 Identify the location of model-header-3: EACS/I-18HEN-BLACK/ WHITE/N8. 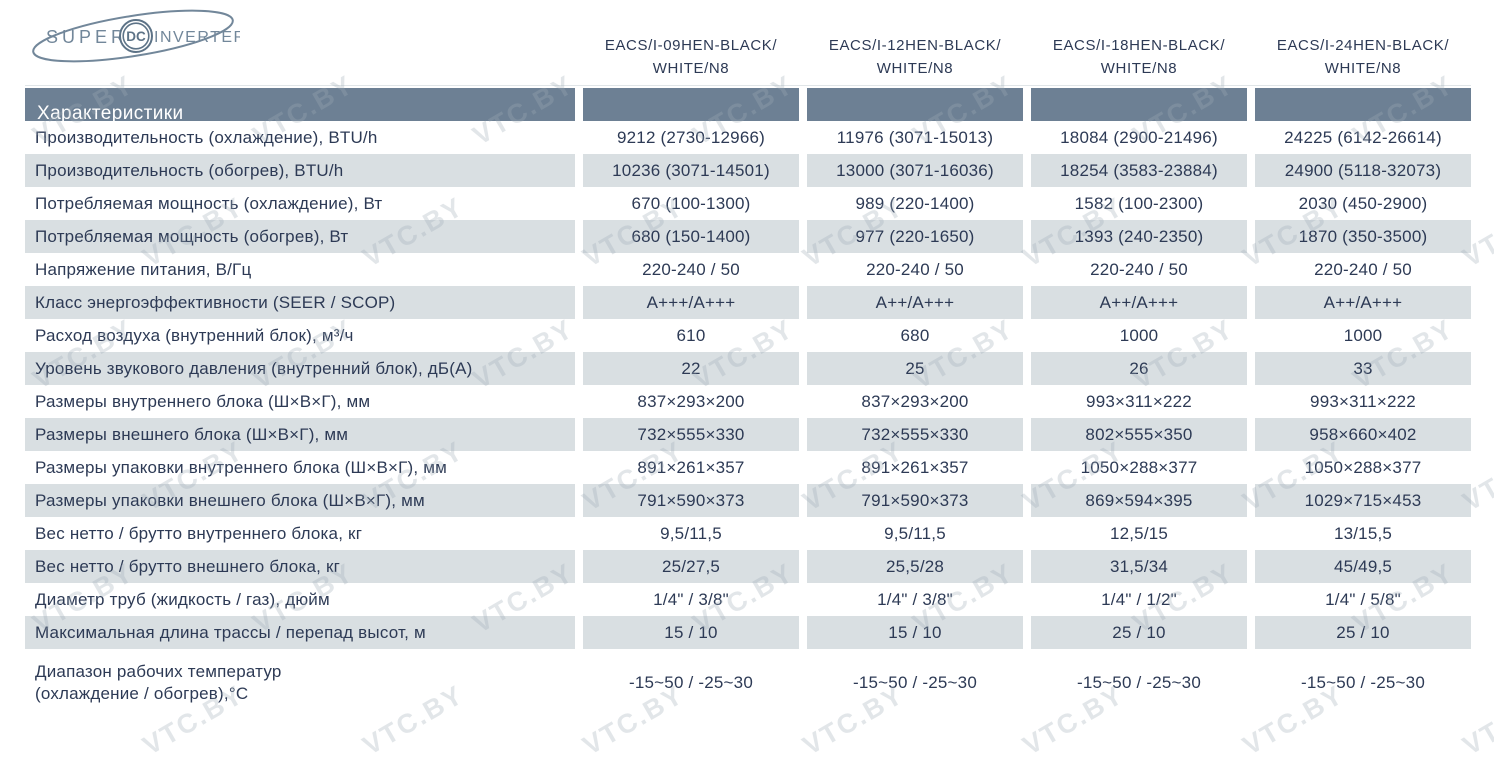
(1139, 59).